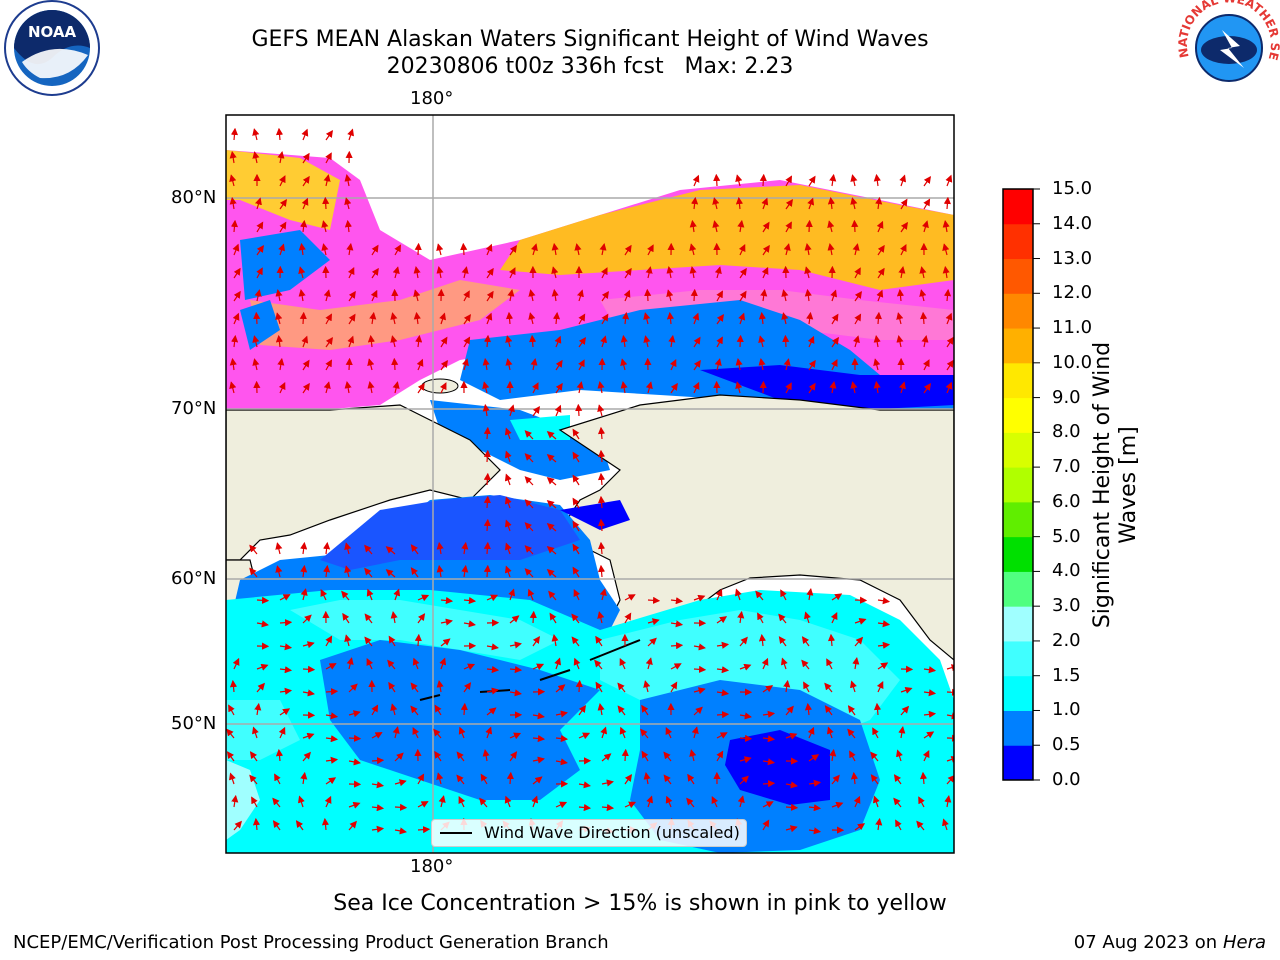 Image resolution: width=1280 pixels, height=960 pixels. Describe the element at coordinates (1066, 745) in the screenshot. I see `colorbar-tick-label: 0.5` at that location.